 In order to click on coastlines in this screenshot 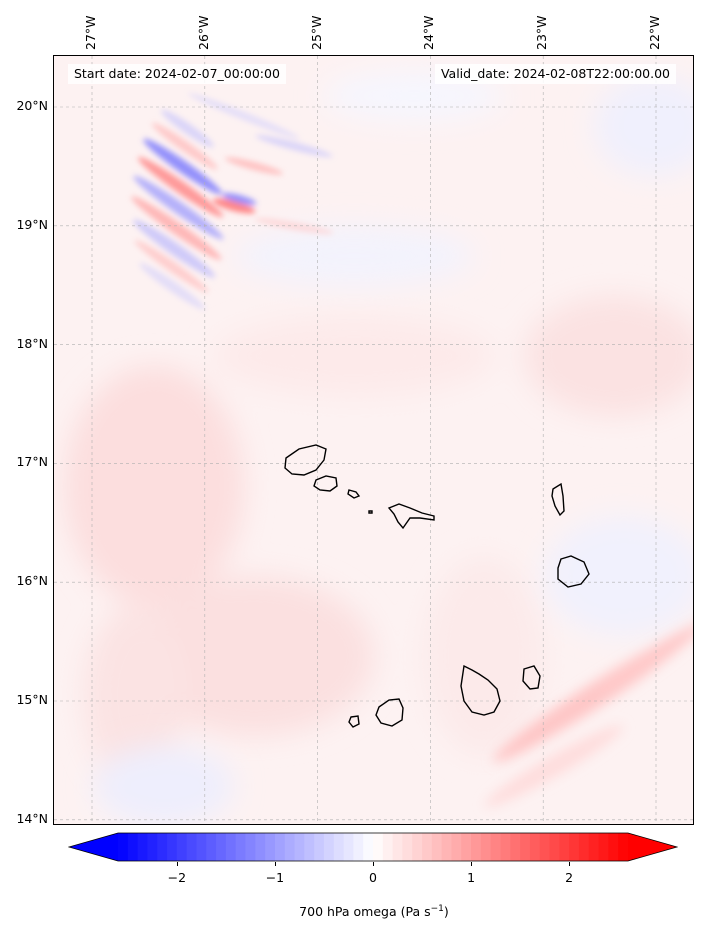, I will do `click(437, 586)`.